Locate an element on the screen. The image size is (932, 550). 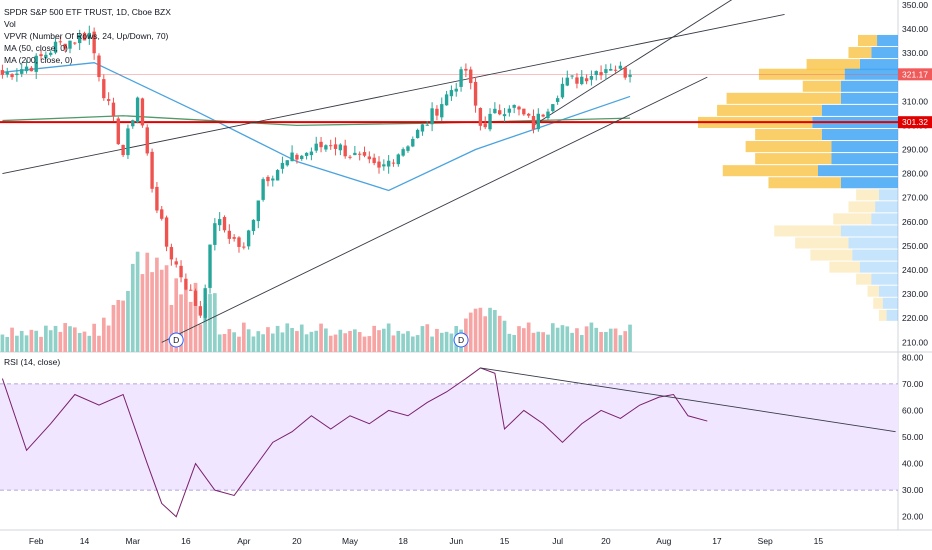
time-tick-label: Mar is located at coordinates (132, 541).